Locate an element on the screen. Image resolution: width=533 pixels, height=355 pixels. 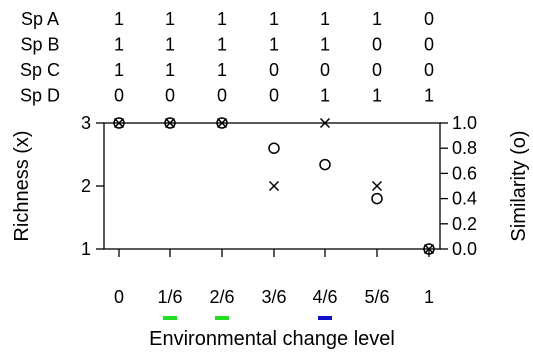
x-tick-label: 1 is located at coordinates (429, 297).